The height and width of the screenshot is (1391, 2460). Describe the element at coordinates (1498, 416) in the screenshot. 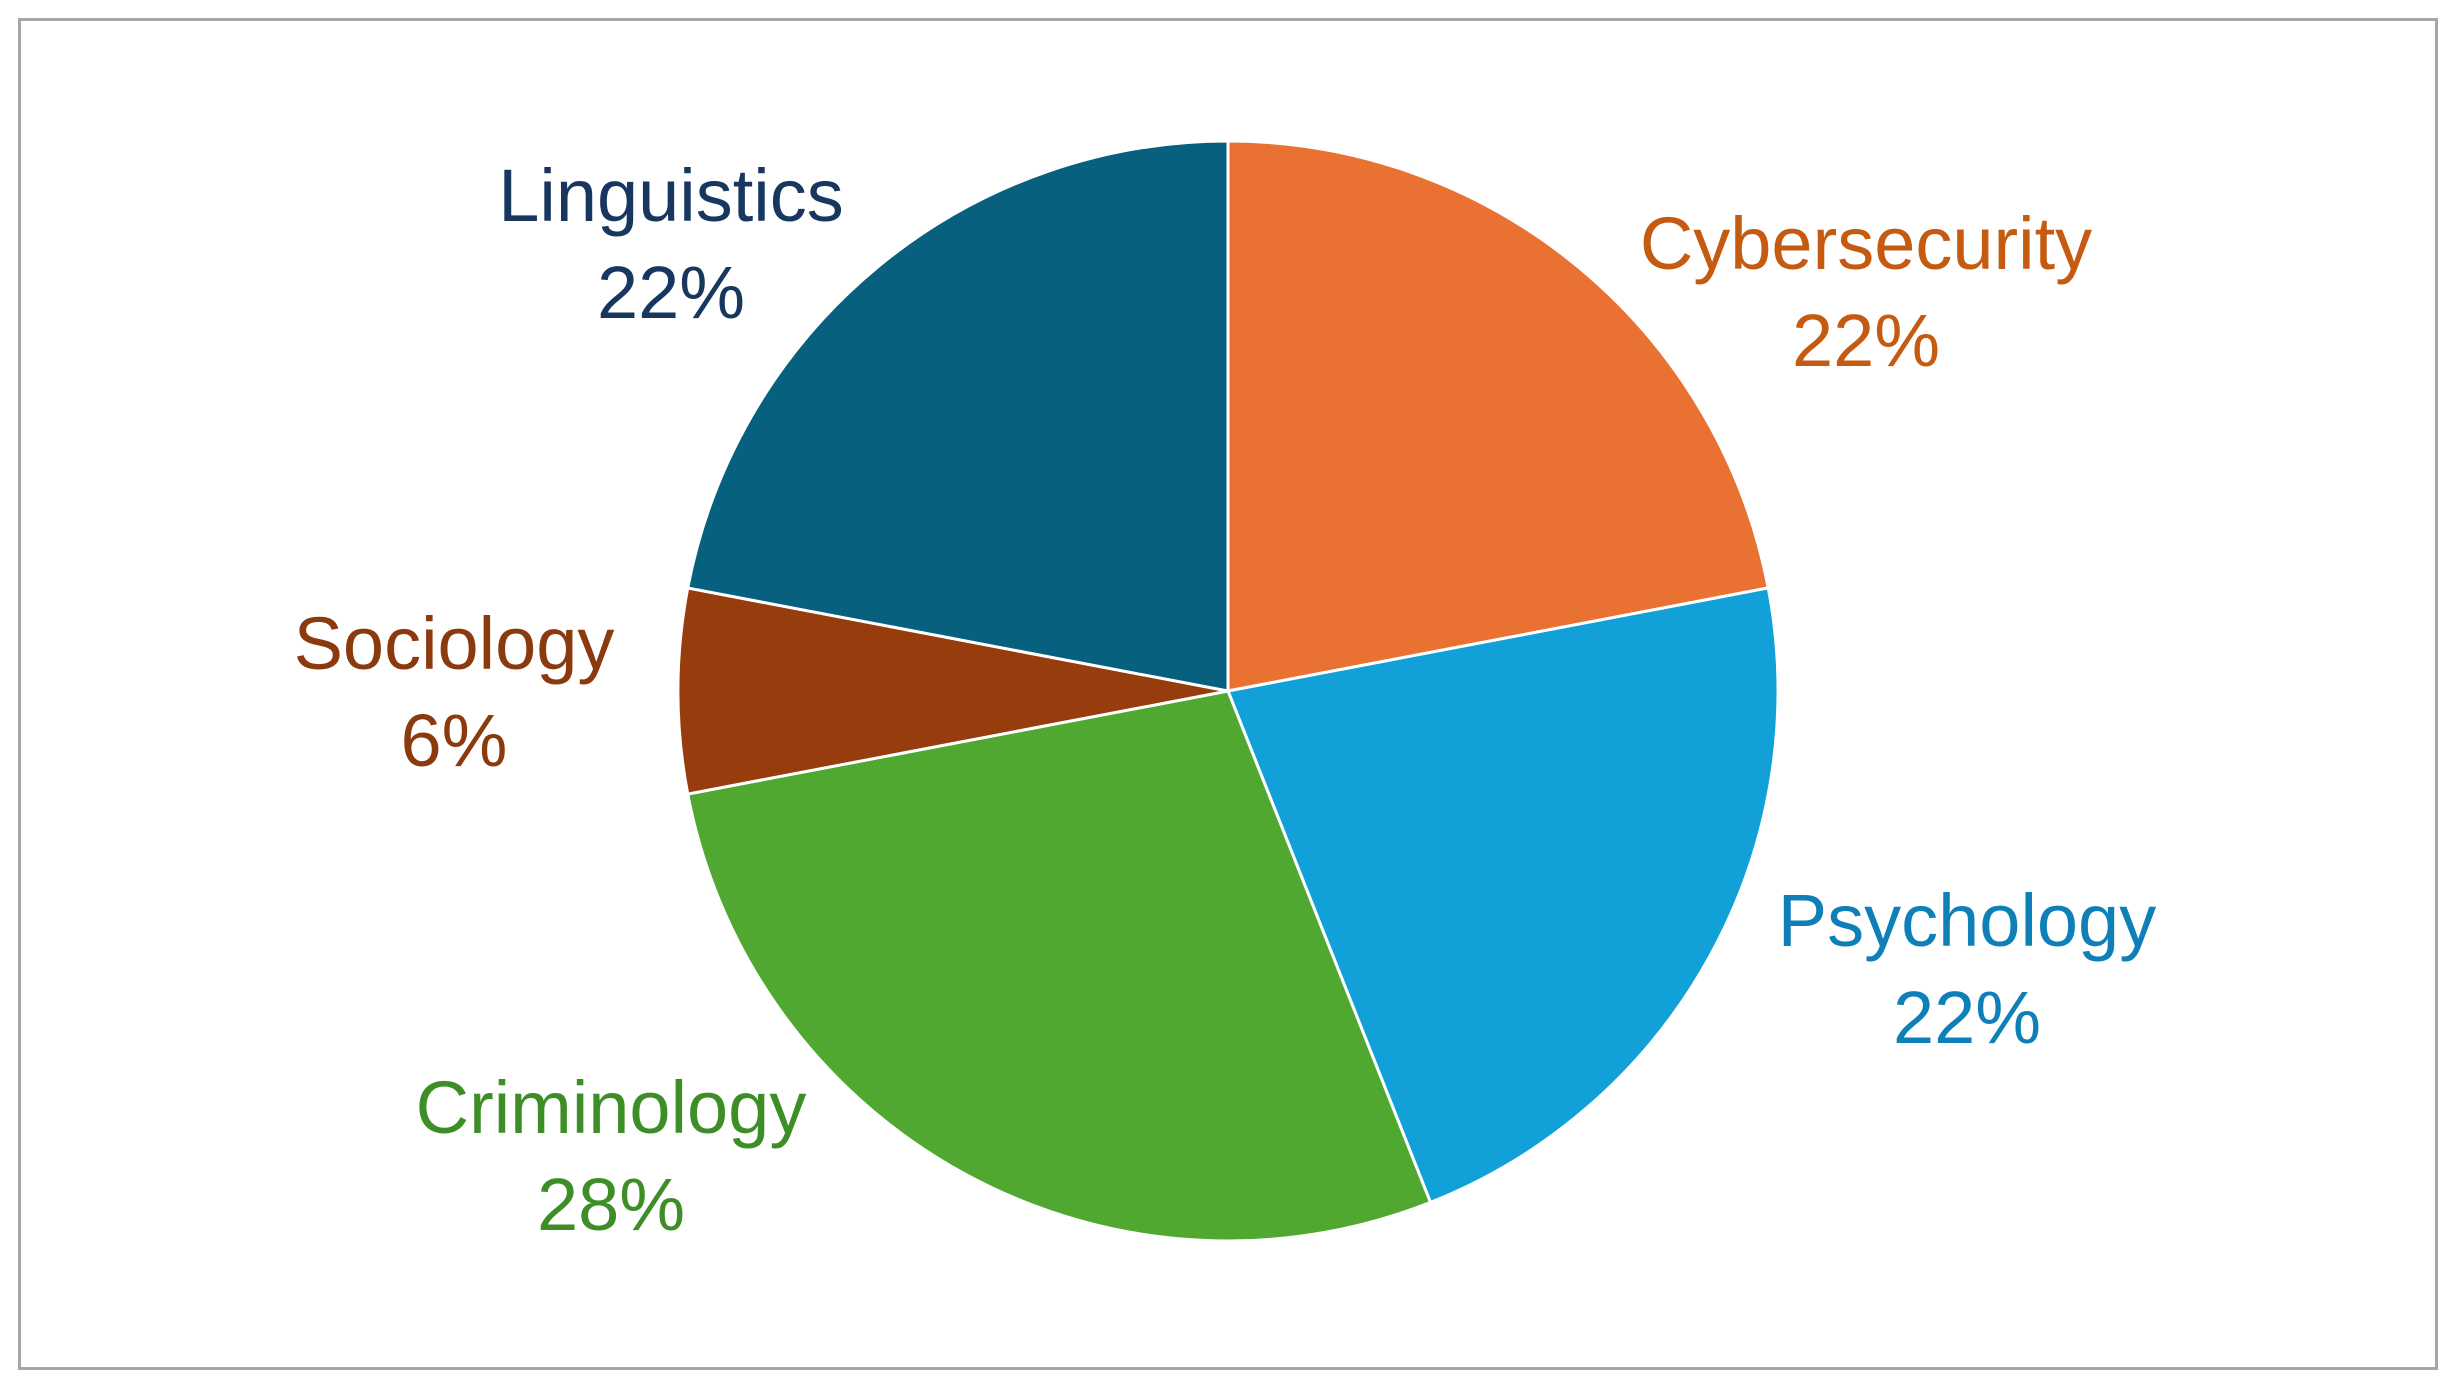

I see `pie-slice-cybersecurity` at that location.